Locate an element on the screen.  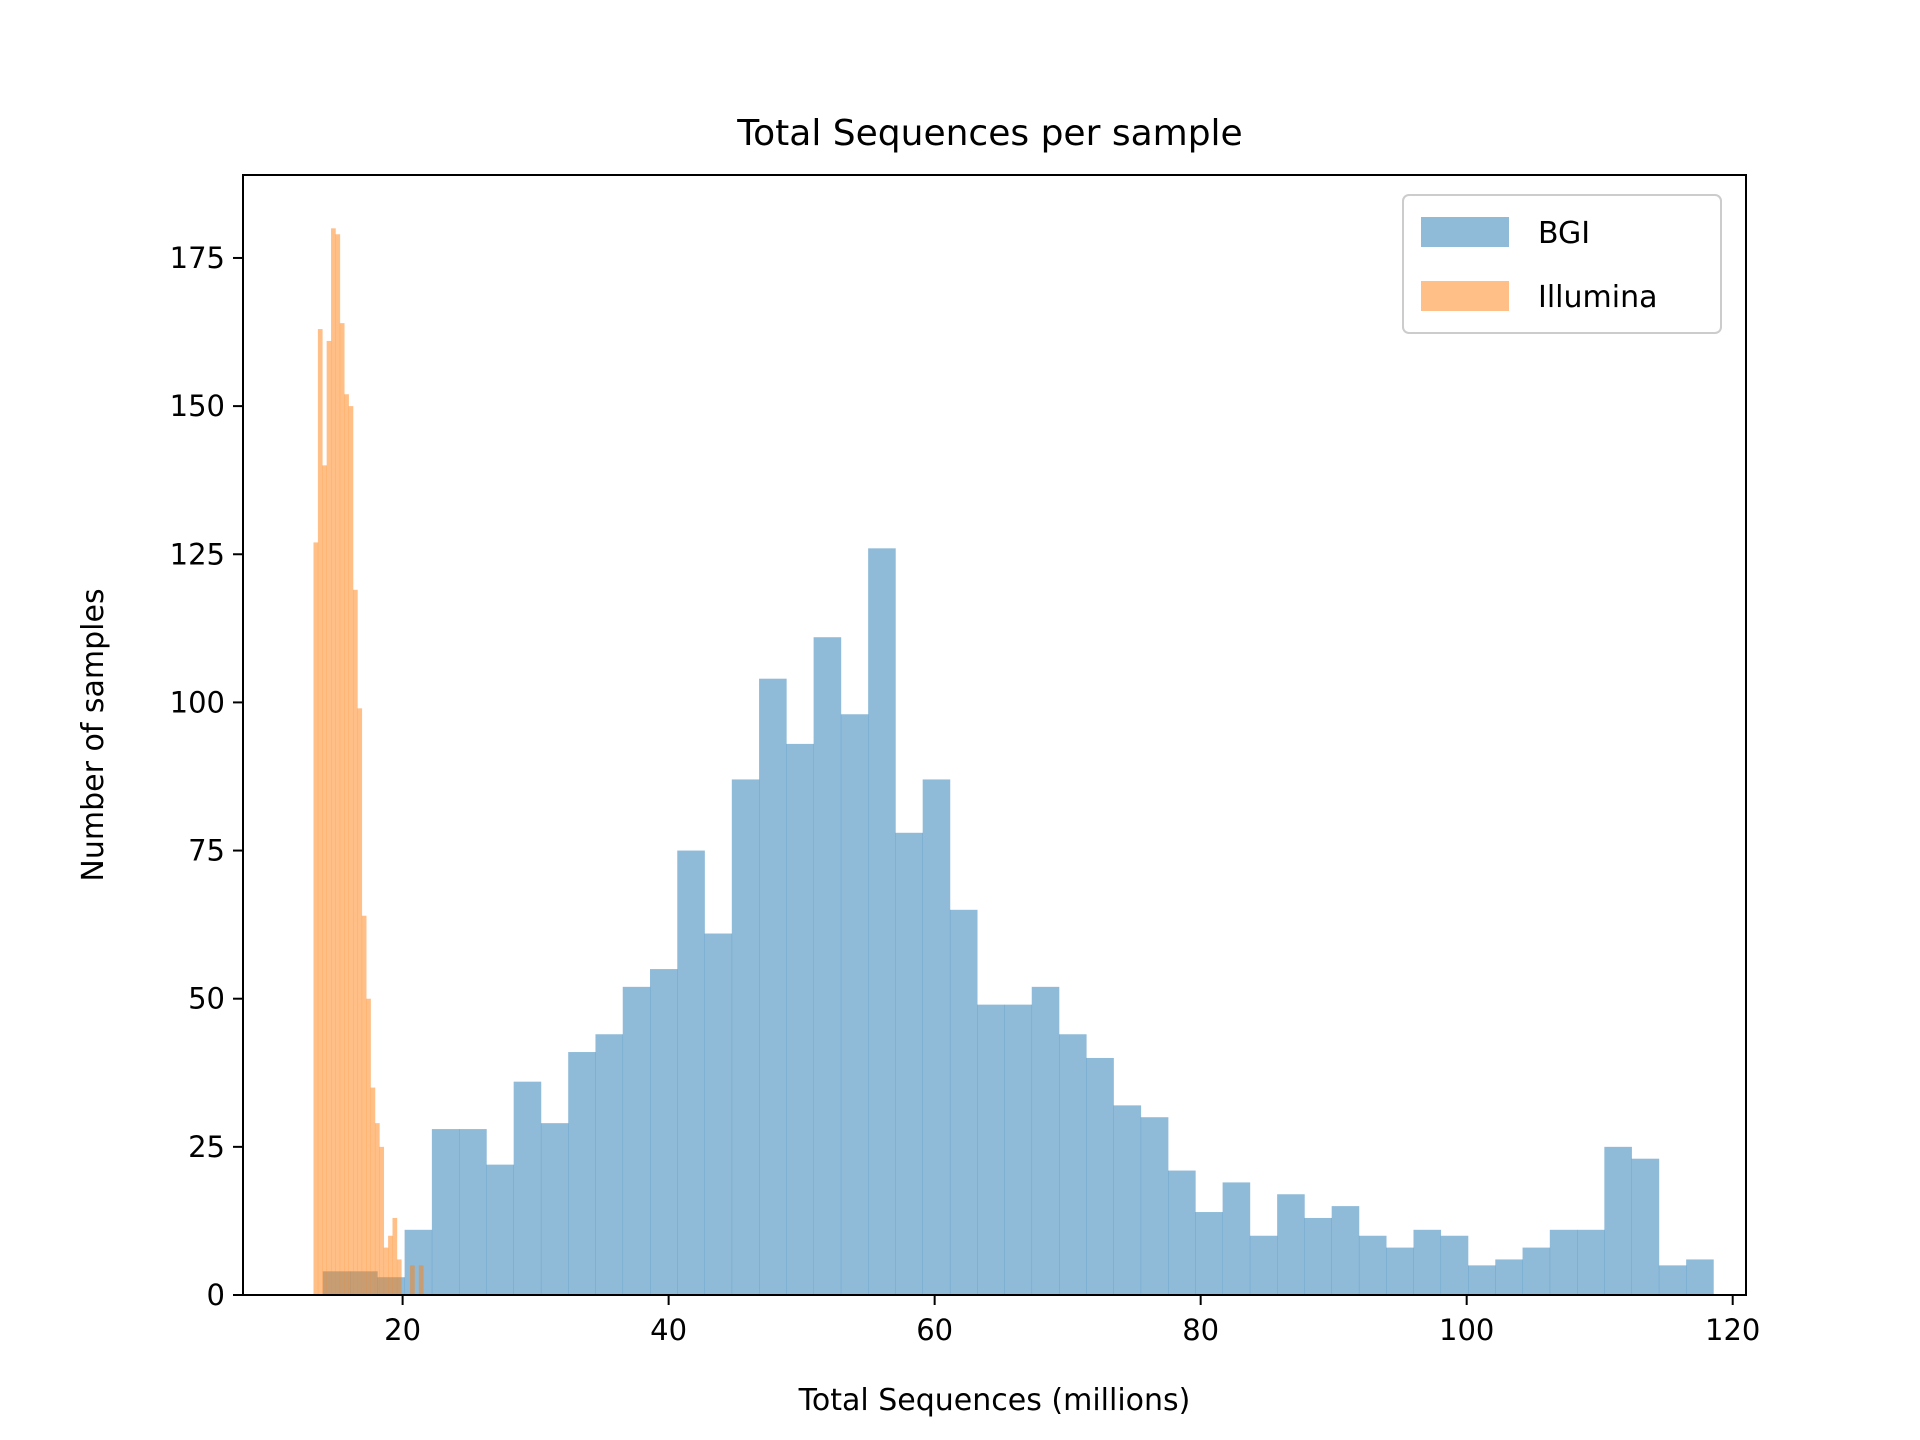
y-tick-label: 75 is located at coordinates (206, 851).